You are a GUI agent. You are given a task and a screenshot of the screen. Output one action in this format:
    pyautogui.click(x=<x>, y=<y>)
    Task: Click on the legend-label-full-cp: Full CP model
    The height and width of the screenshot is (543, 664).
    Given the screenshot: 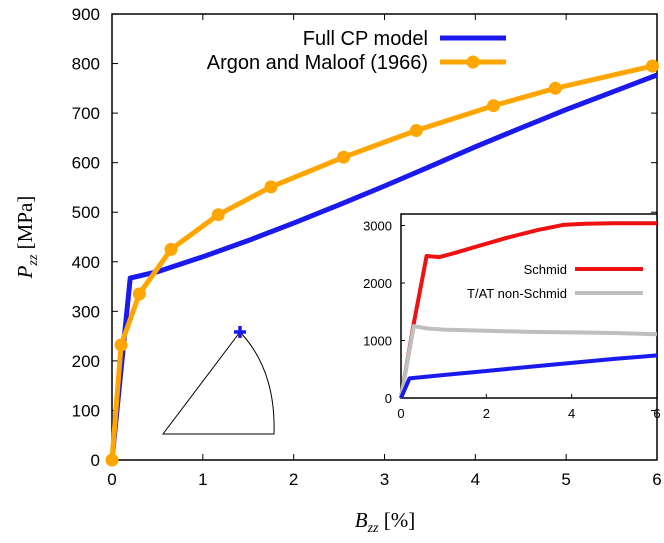 What is the action you would take?
    pyautogui.click(x=365, y=39)
    